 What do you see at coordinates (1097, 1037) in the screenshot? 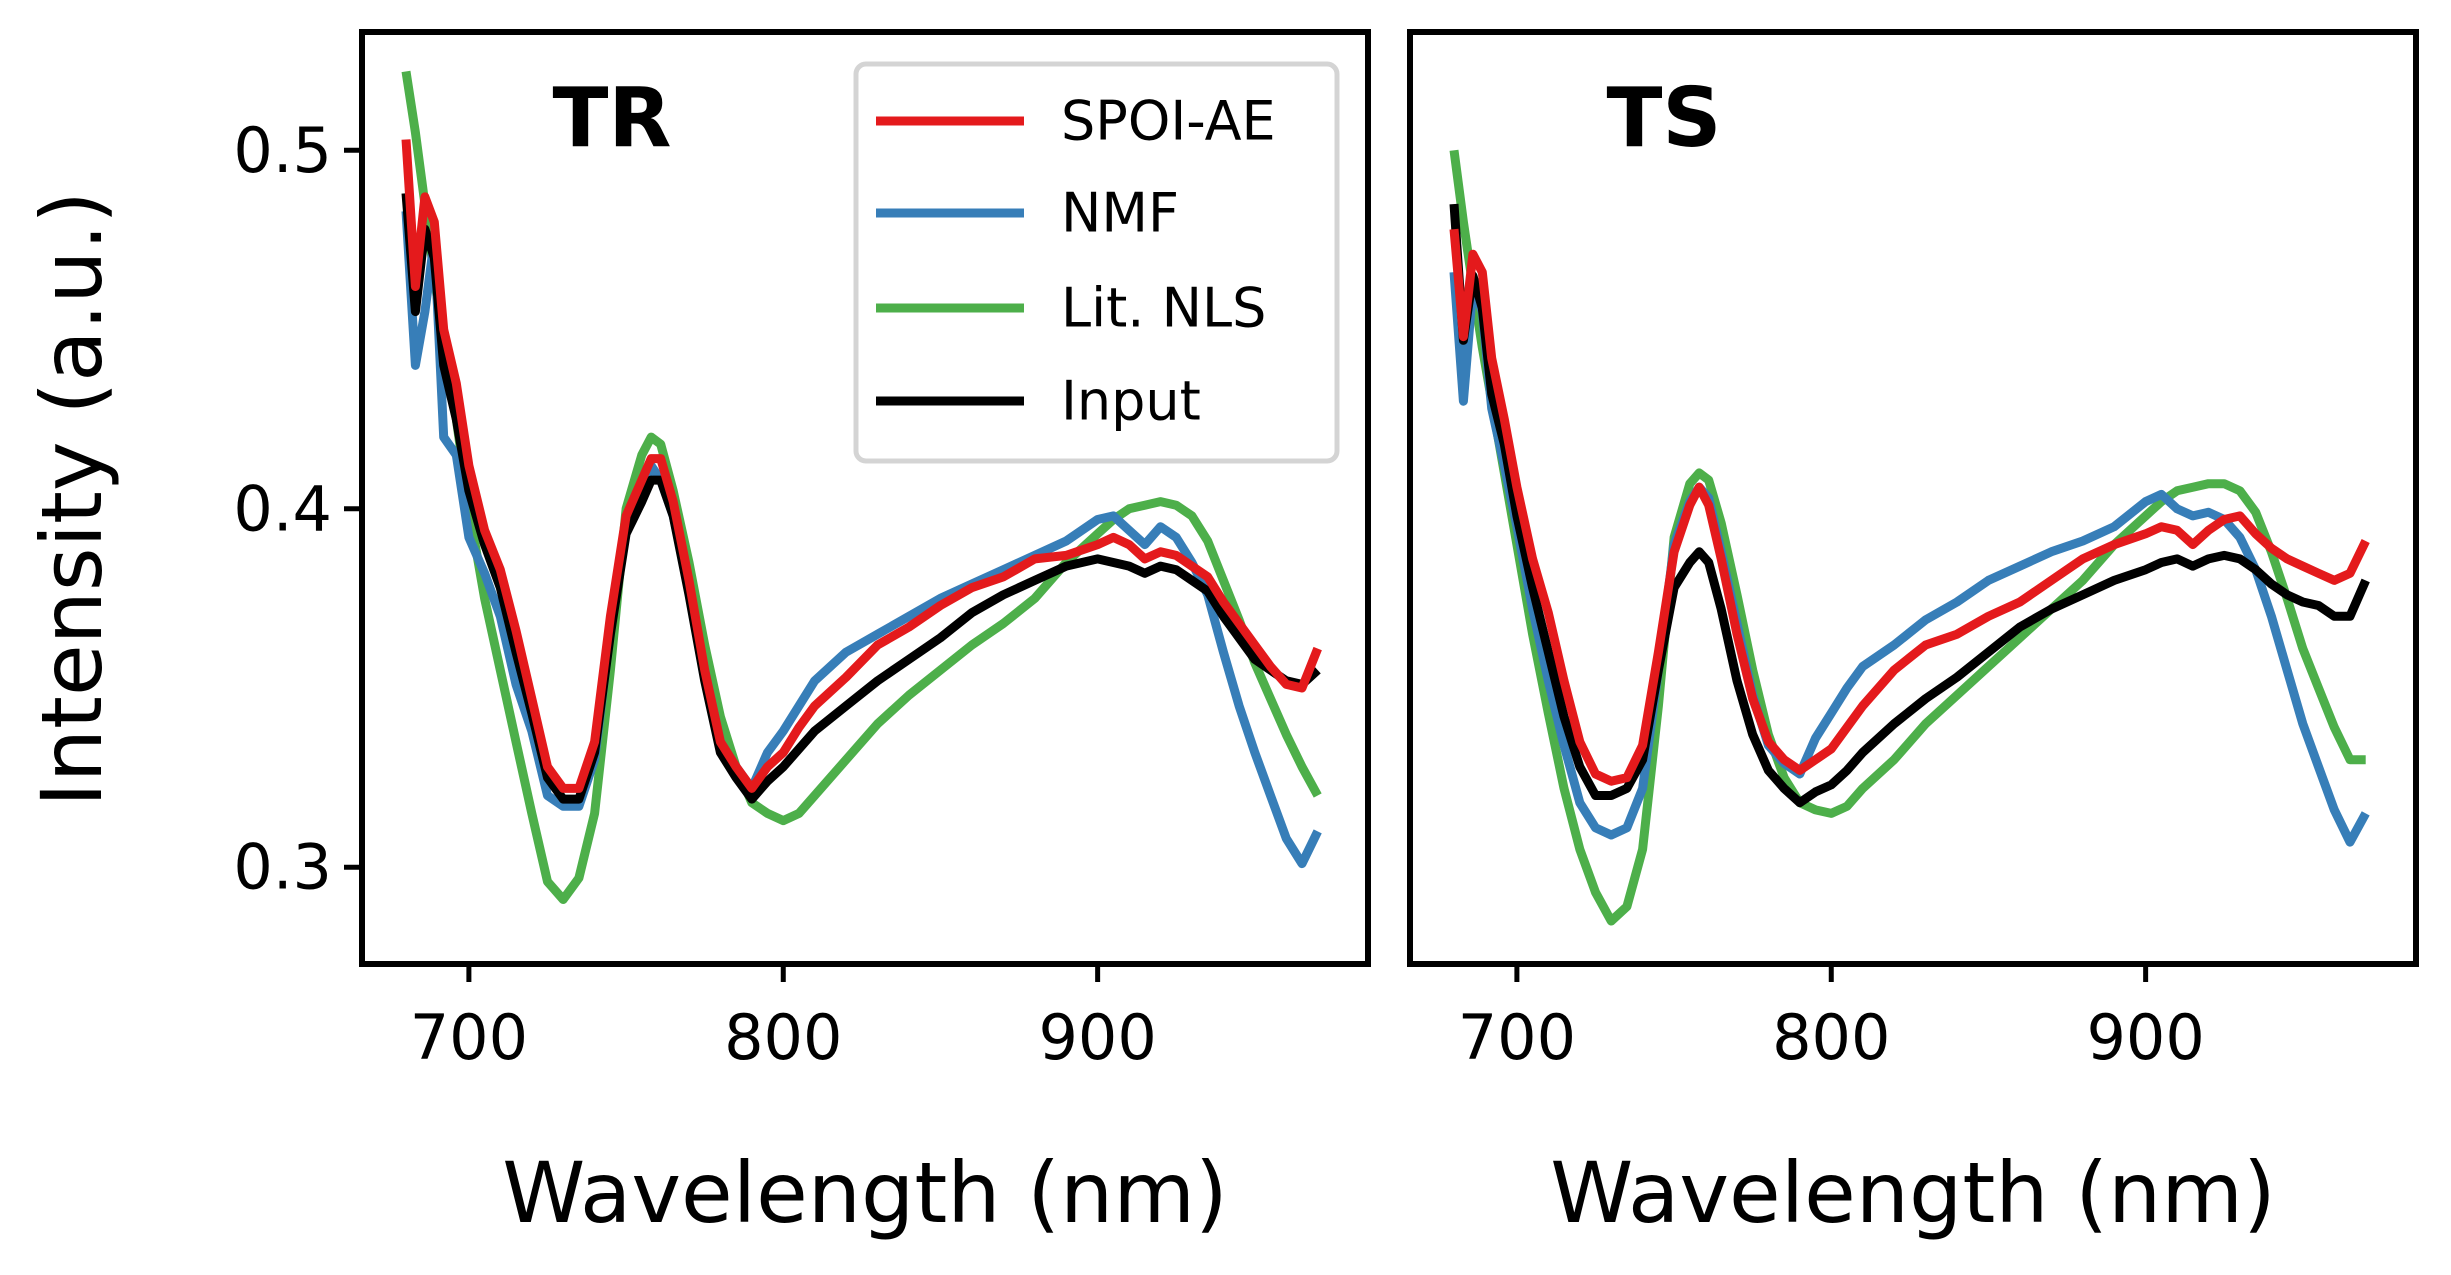
I see `x-tick-label-900-tr: 900` at bounding box center [1097, 1037].